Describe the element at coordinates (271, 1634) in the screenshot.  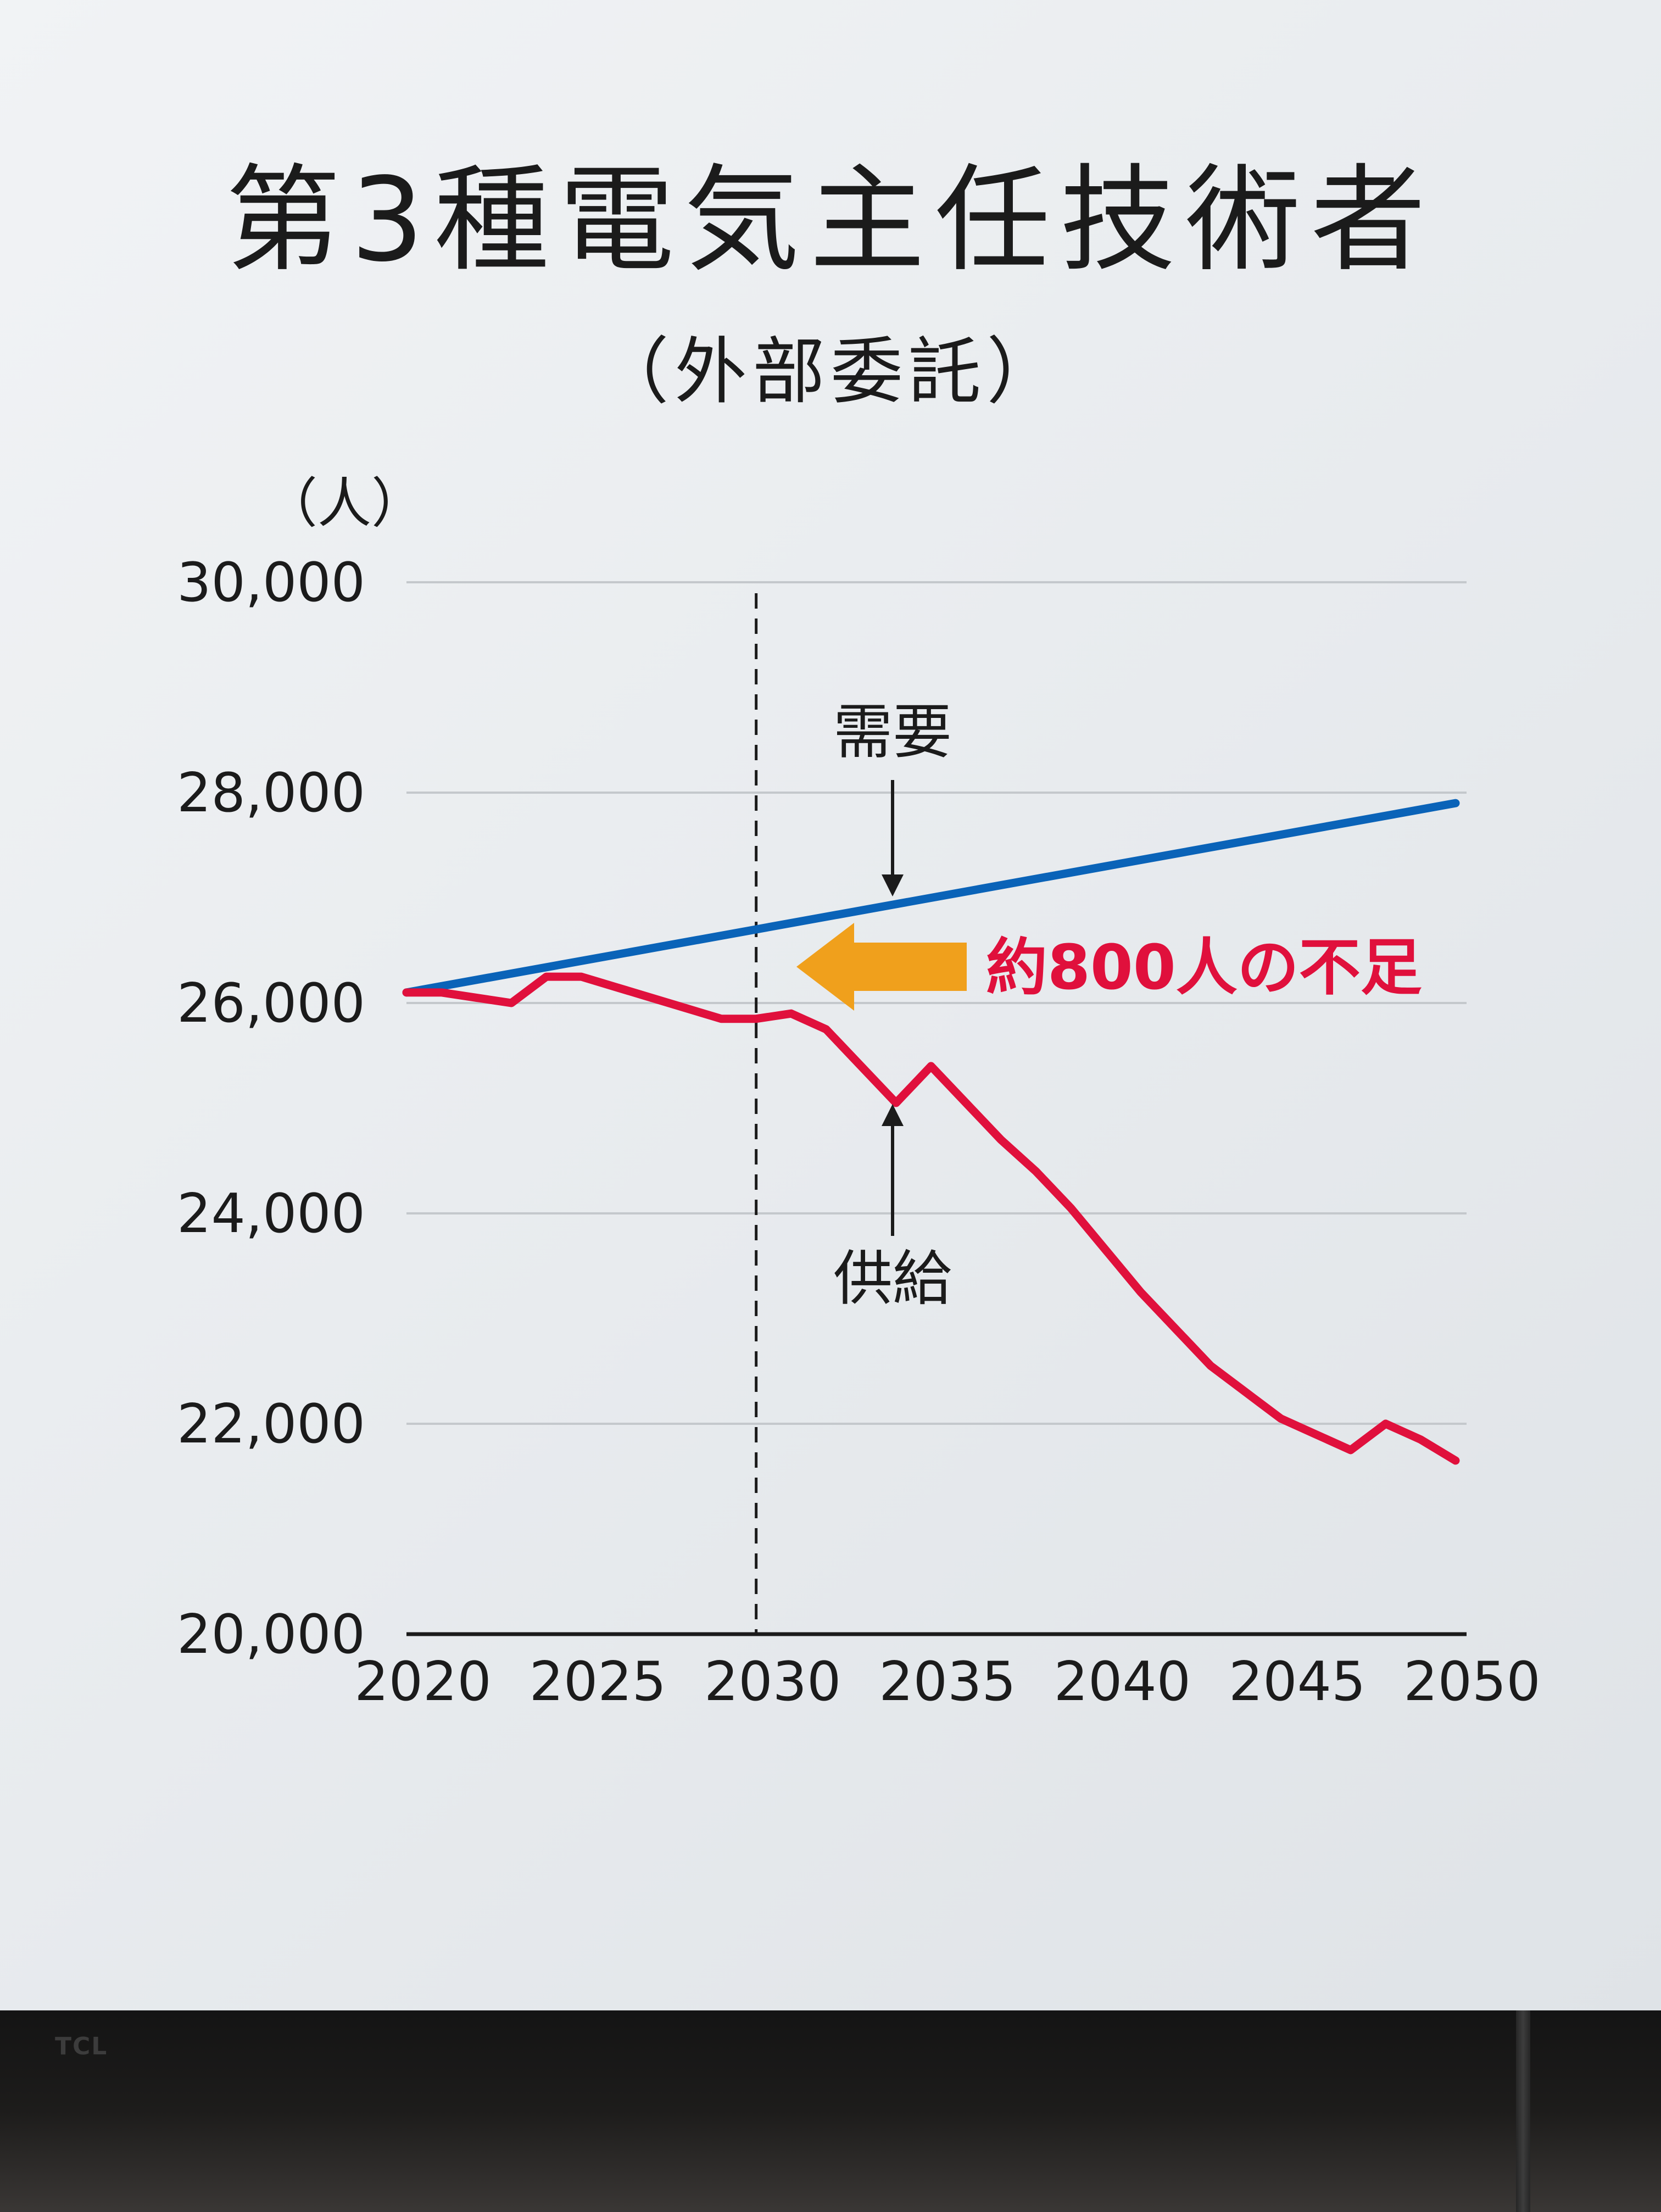
I see `y-tick-label: 20,000` at that location.